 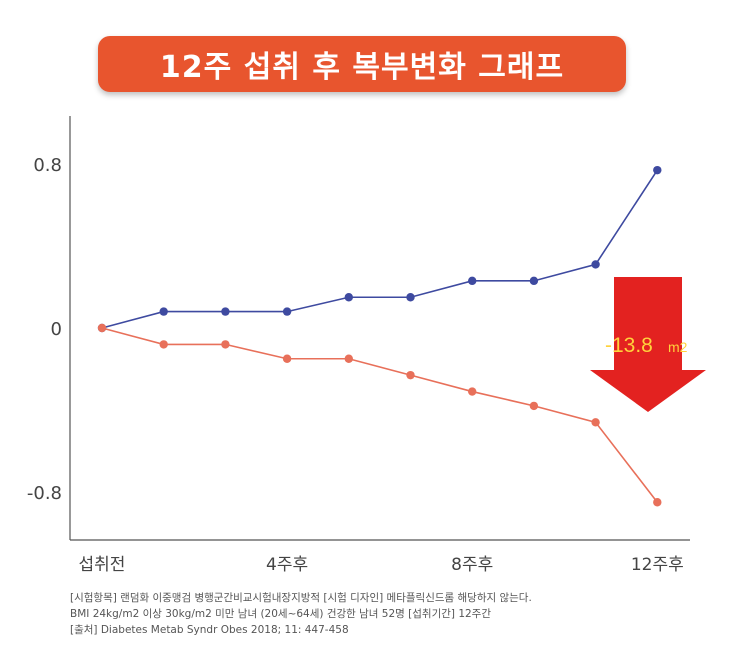 I want to click on callout-unit: m2, so click(x=678, y=347).